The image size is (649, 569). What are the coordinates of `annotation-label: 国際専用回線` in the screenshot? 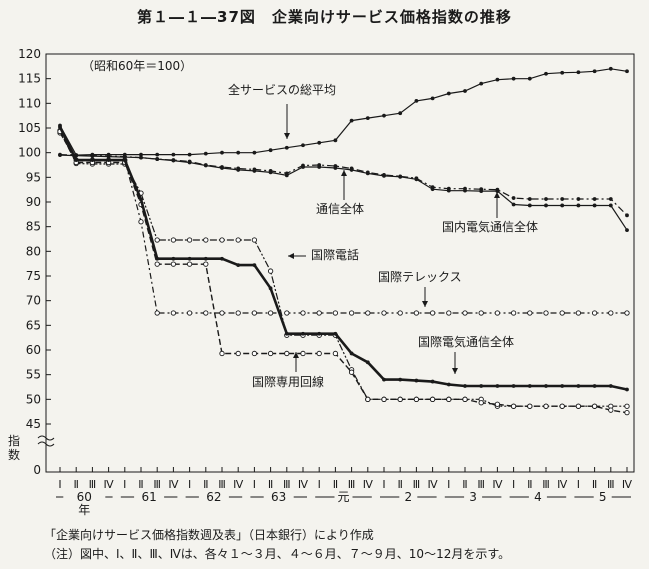 It's located at (288, 381).